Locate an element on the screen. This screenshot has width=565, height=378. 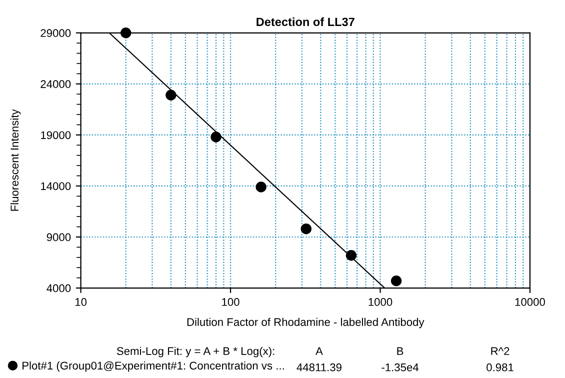
chart-title: Detection of LL37 is located at coordinates (305, 21).